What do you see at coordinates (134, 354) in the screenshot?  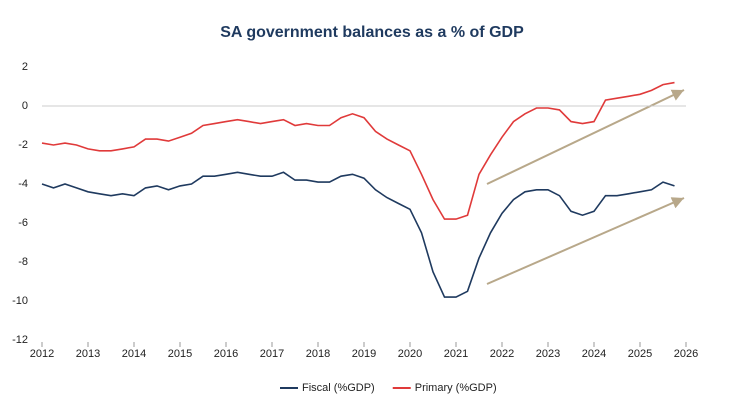 I see `x-tick-label: 2014` at bounding box center [134, 354].